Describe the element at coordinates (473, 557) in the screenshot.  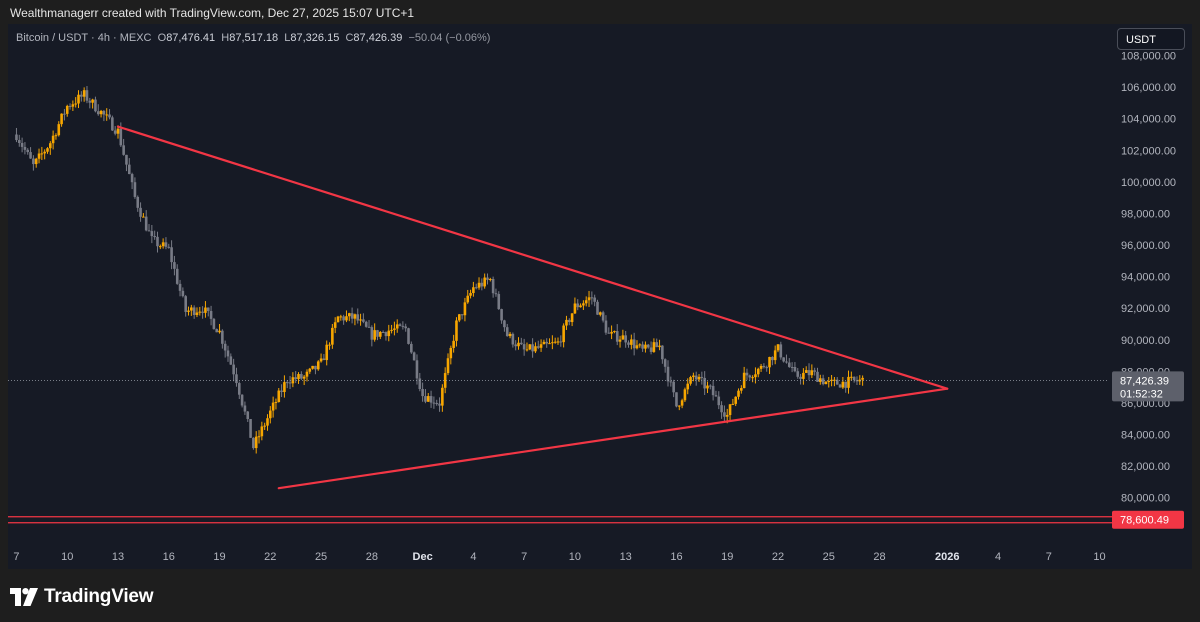
I see `time-tick-label: 4` at that location.